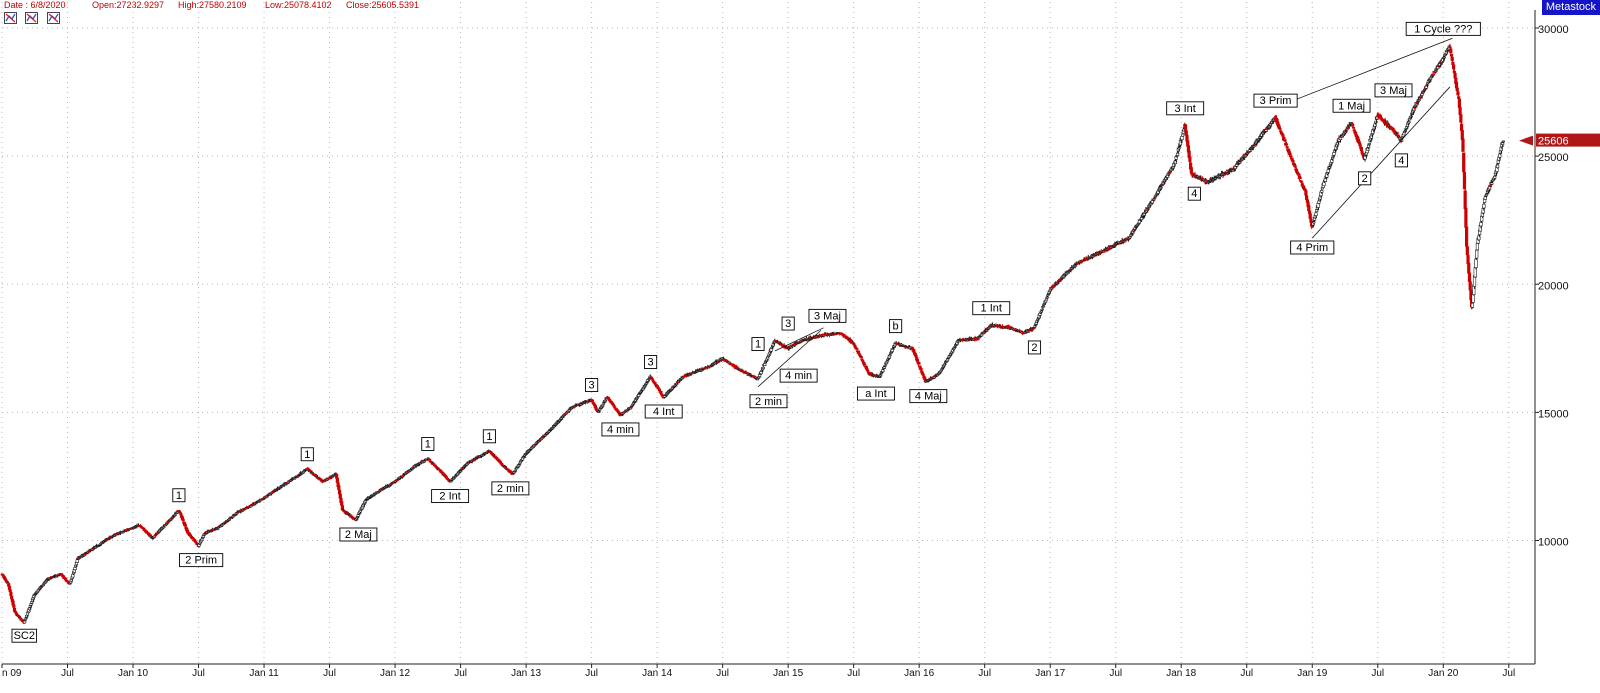  Describe the element at coordinates (201, 561) in the screenshot. I see `wave-label-text: 2 Prim` at that location.